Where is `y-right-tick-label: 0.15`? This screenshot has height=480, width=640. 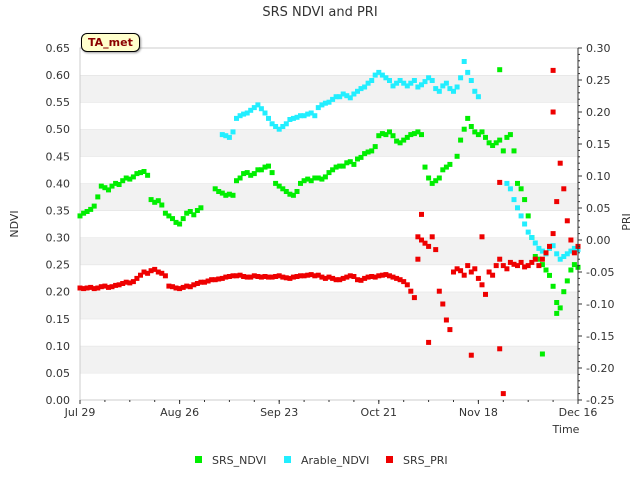
y-right-tick-label: 0.15 is located at coordinates (598, 144).